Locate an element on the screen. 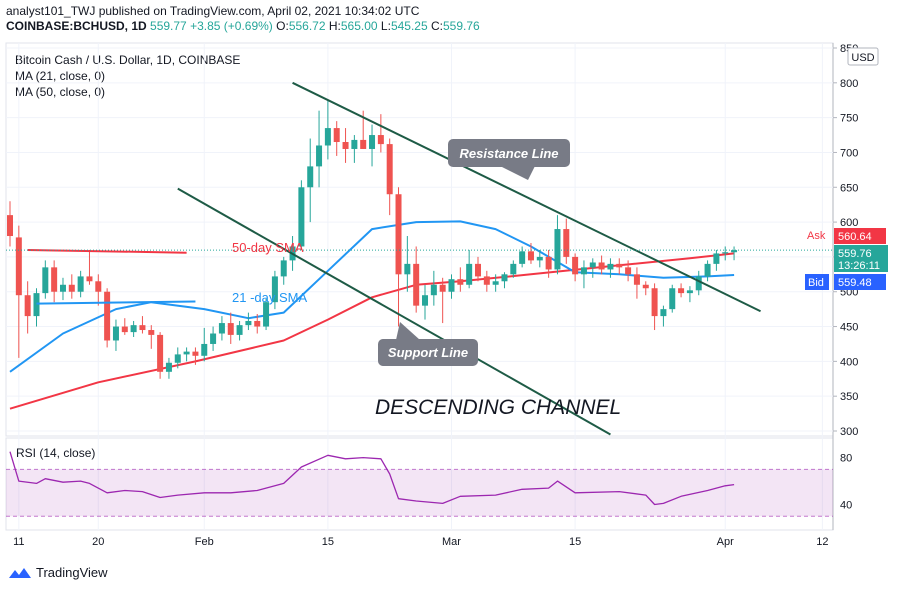 The width and height of the screenshot is (900, 590). price-change: +3.85 (+0.69%) is located at coordinates (231, 26).